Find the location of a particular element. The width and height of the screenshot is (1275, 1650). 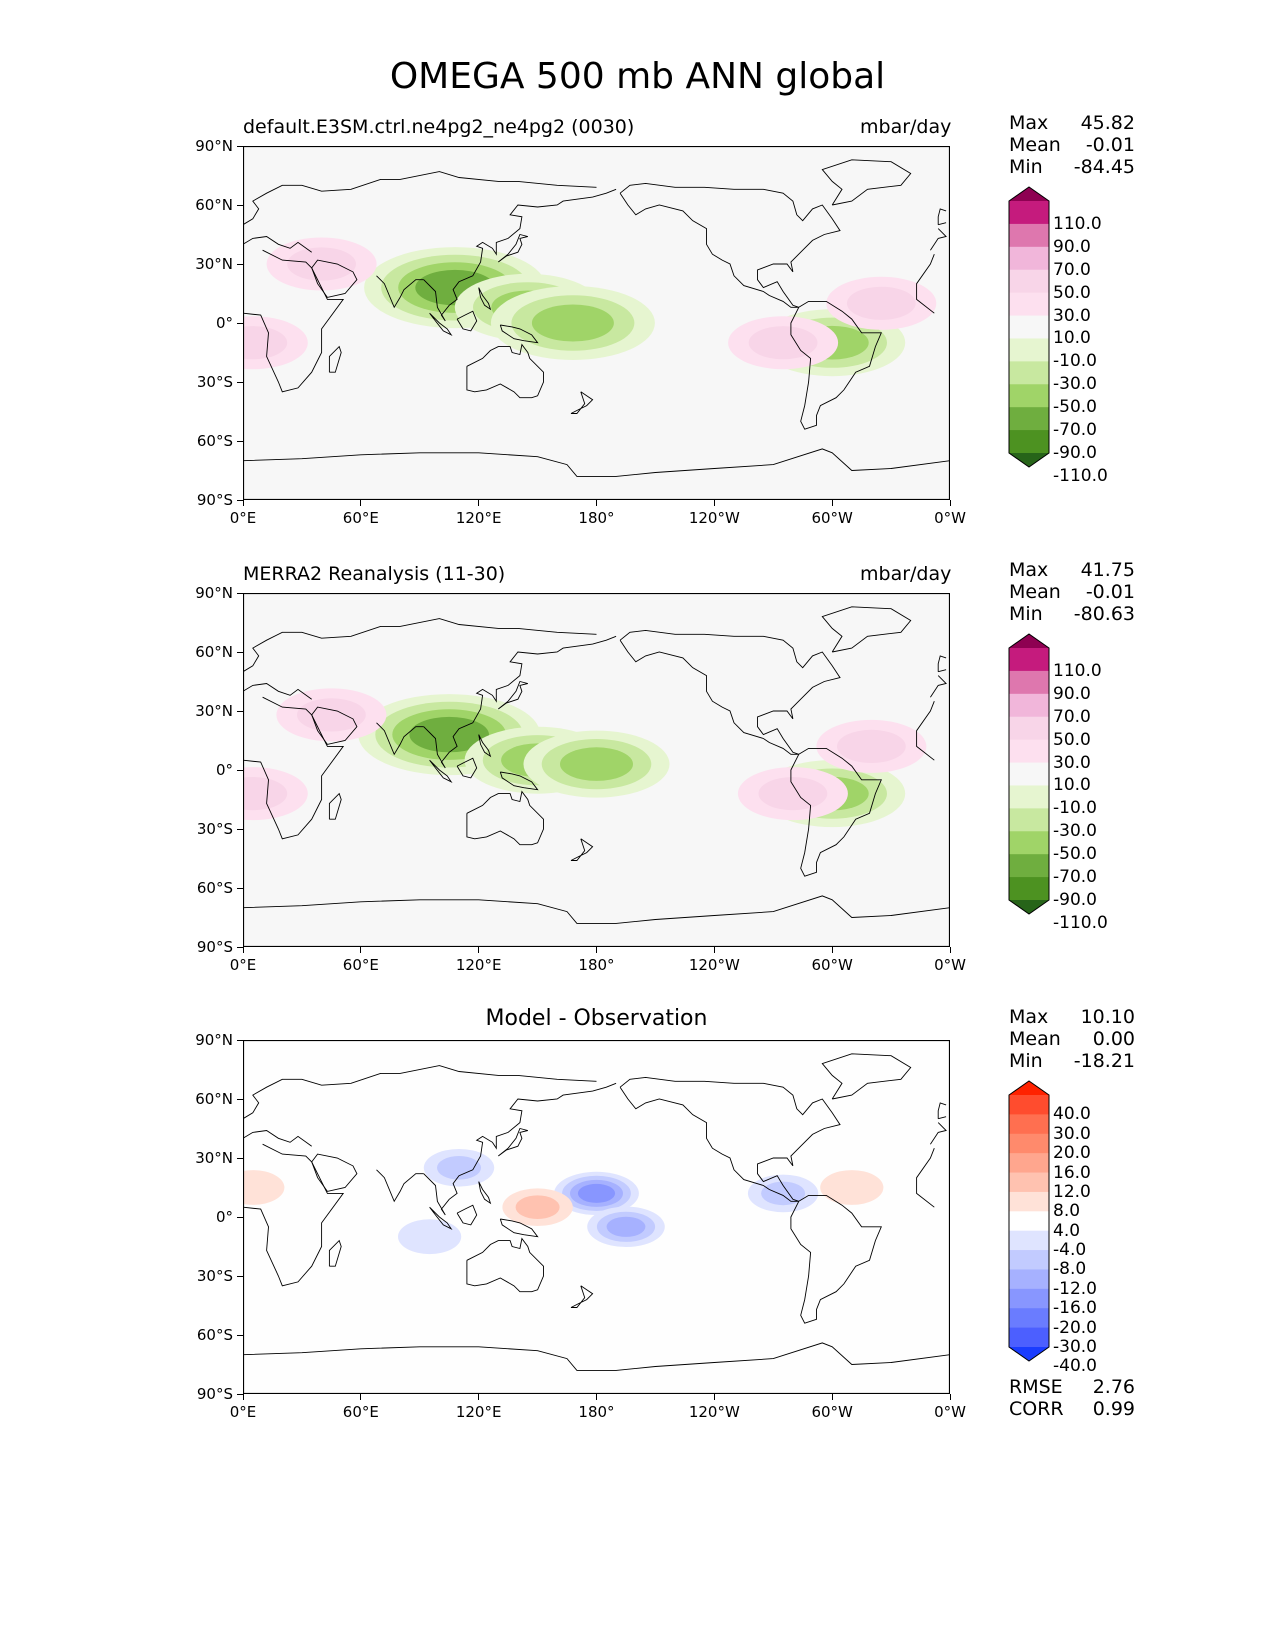

stat-row: Mean 0.00 is located at coordinates (1072, 1039).